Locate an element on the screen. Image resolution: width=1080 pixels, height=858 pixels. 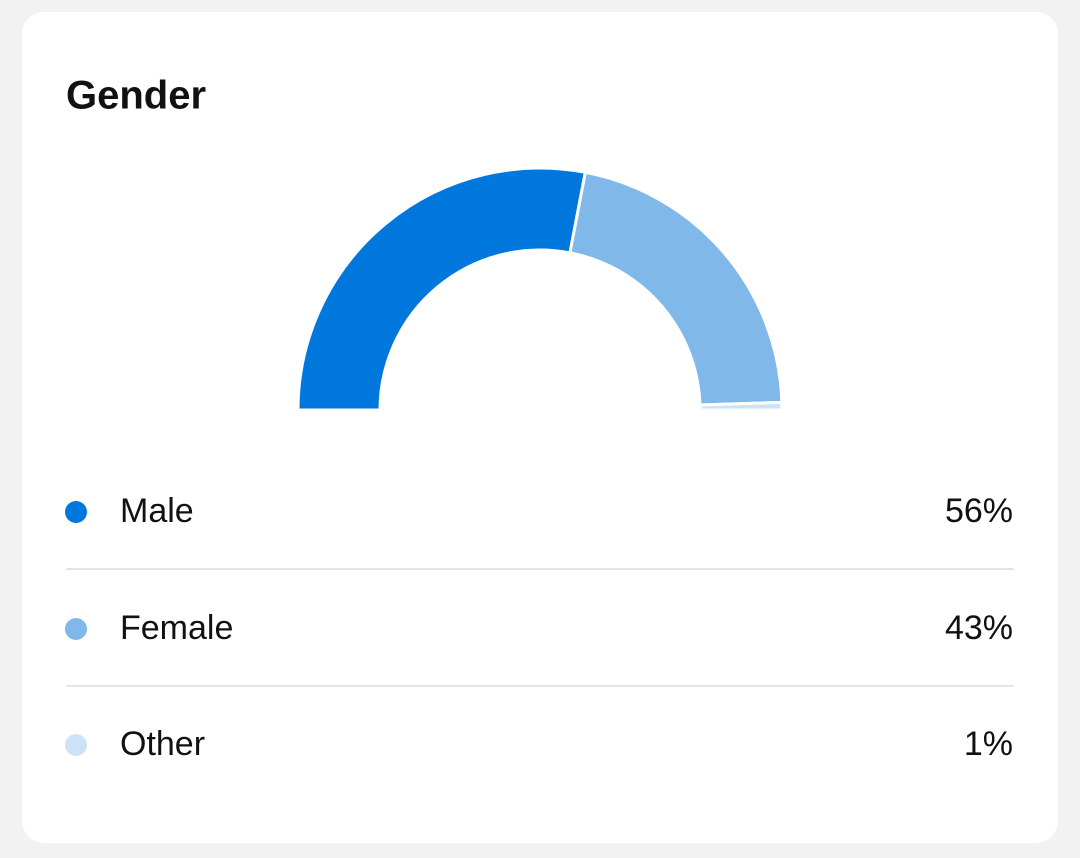
legend-label: Female is located at coordinates (176, 628).